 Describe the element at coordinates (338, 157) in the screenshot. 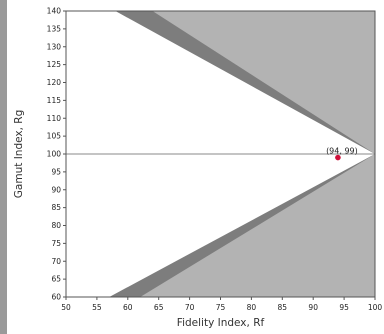

I see `data-point` at that location.